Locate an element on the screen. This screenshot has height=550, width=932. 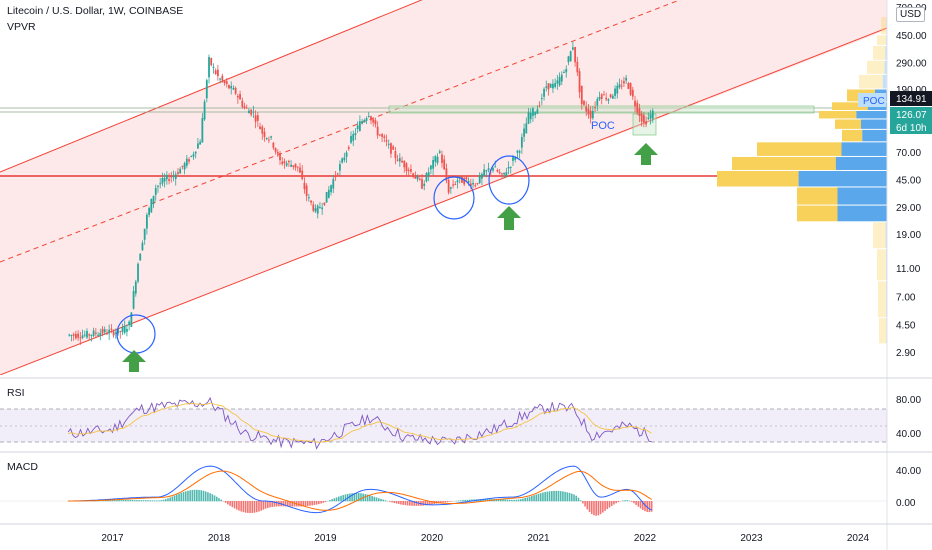
rsi-ma-line is located at coordinates (359, 422).